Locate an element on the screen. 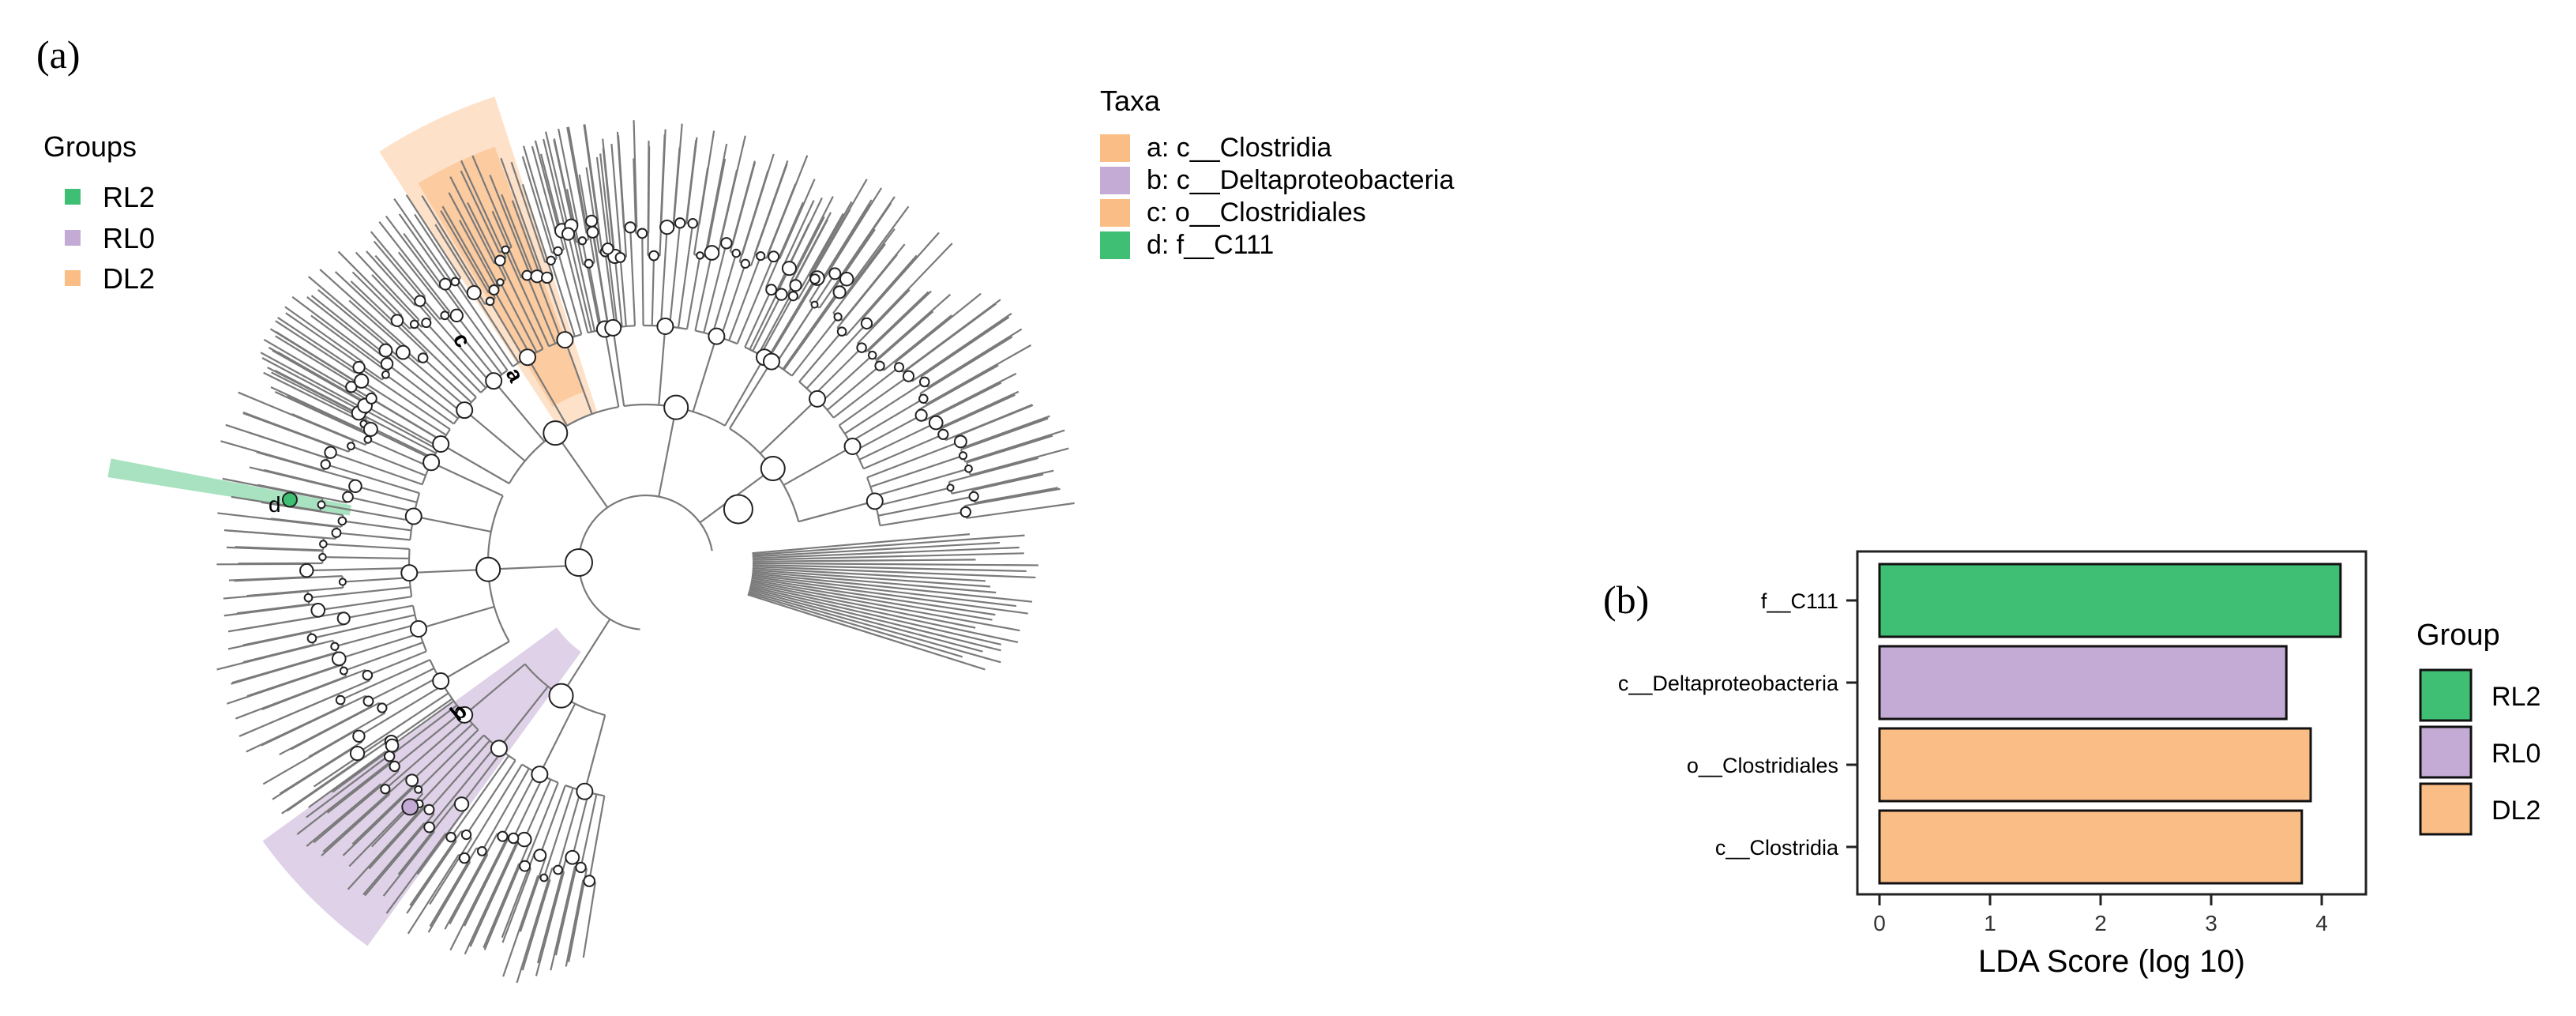  x-tick-label-1: 1 is located at coordinates (1990, 923).